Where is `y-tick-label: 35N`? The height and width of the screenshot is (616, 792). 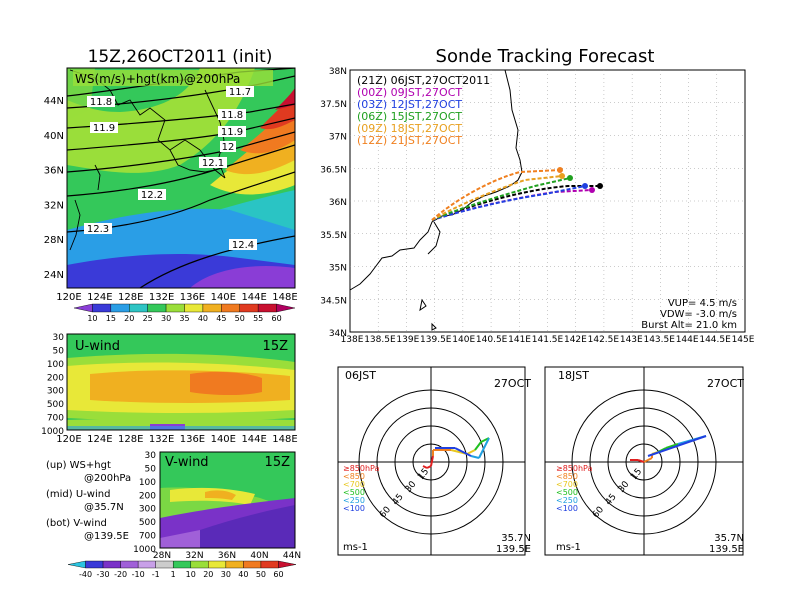
y-tick-label: 35N is located at coordinates (338, 269).